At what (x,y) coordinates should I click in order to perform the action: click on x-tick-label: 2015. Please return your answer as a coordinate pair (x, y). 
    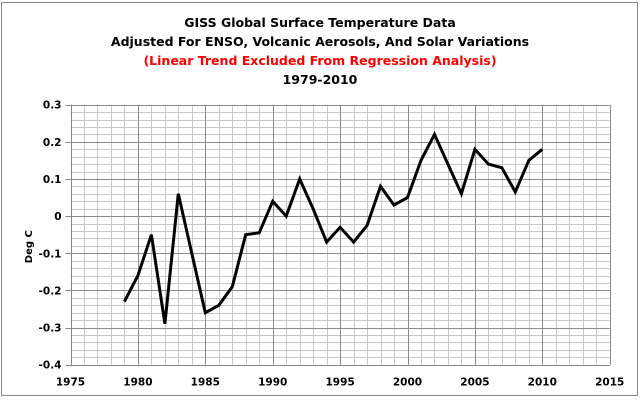
    Looking at the image, I should click on (609, 383).